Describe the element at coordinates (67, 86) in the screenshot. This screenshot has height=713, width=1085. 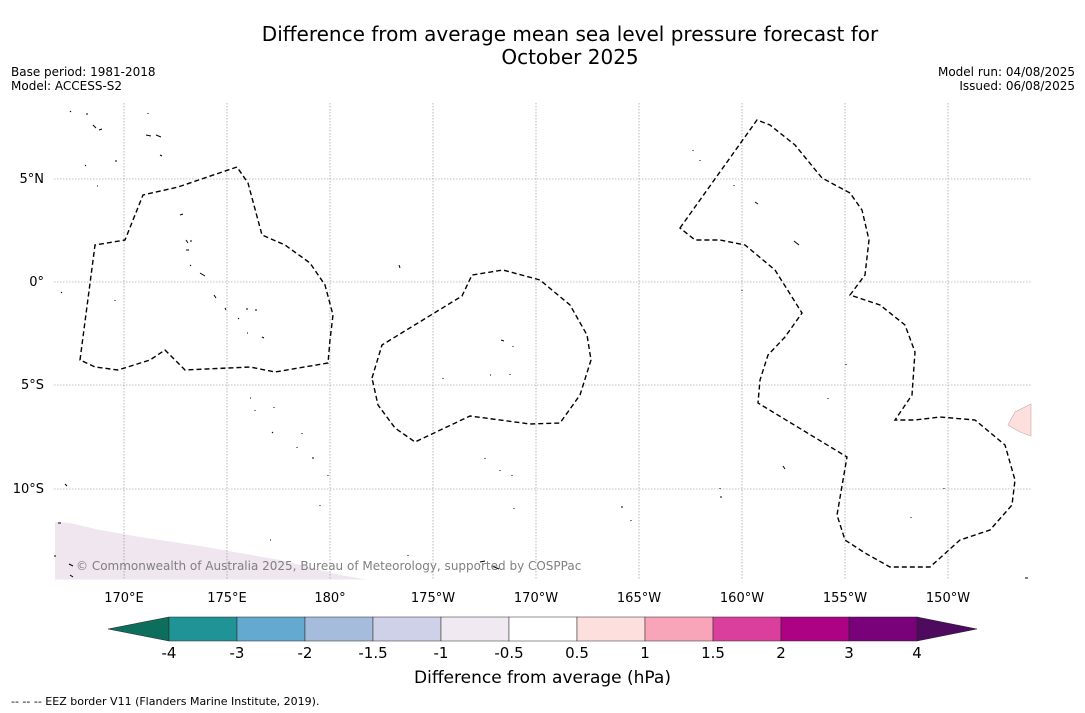
I see `model-name: Model: ACCESS-S2` at that location.